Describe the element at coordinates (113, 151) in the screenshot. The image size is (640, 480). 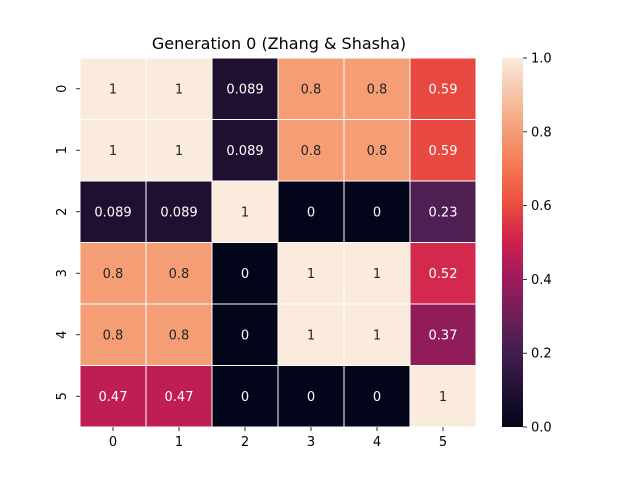
I see `cell-label-1-0: 1` at that location.